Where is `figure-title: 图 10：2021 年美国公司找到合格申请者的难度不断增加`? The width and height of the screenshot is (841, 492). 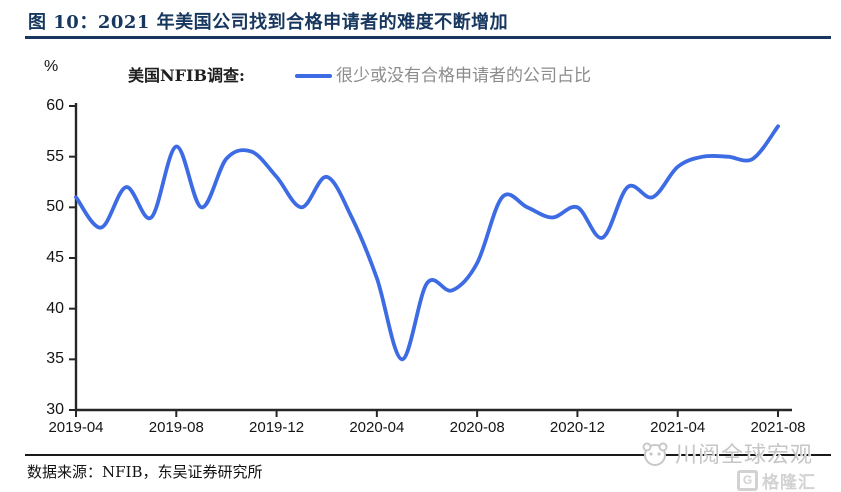
figure-title: 图 10：2021 年美国公司找到合格申请者的难度不断增加 is located at coordinates (268, 22).